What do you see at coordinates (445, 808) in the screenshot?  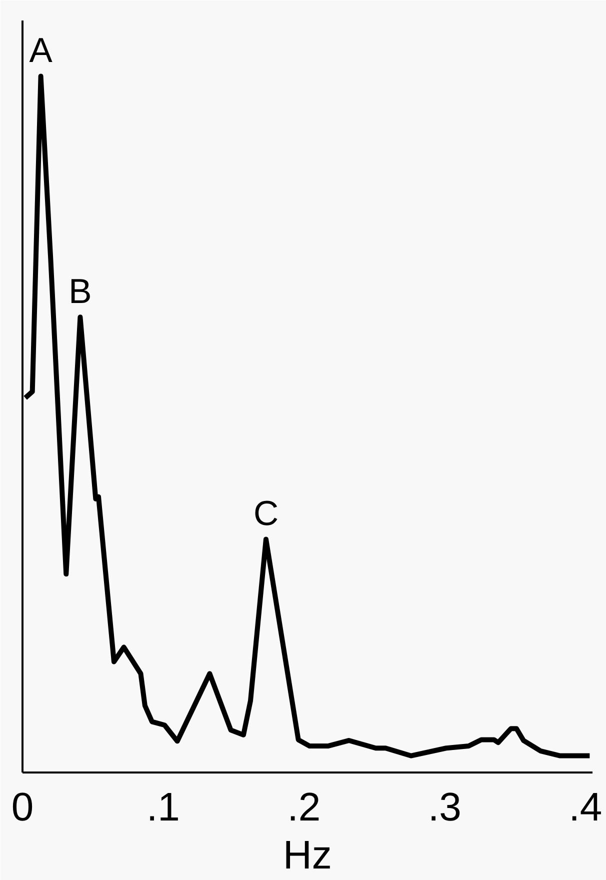 I see `x-tick-label: .3` at bounding box center [445, 808].